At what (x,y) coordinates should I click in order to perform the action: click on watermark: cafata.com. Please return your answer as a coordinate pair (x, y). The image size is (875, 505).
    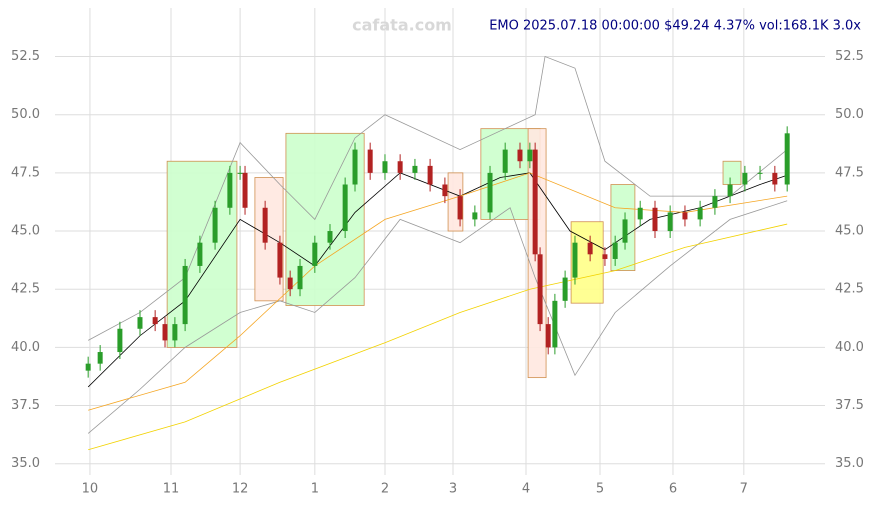
    Looking at the image, I should click on (402, 25).